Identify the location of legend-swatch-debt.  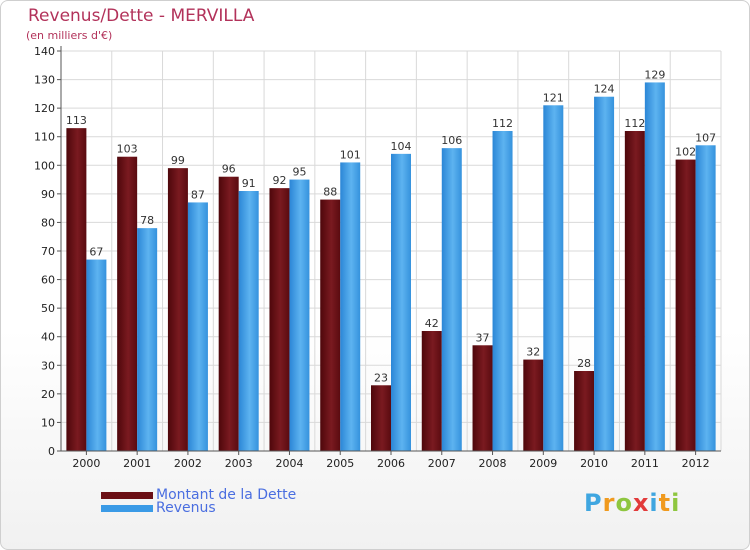
(127, 495).